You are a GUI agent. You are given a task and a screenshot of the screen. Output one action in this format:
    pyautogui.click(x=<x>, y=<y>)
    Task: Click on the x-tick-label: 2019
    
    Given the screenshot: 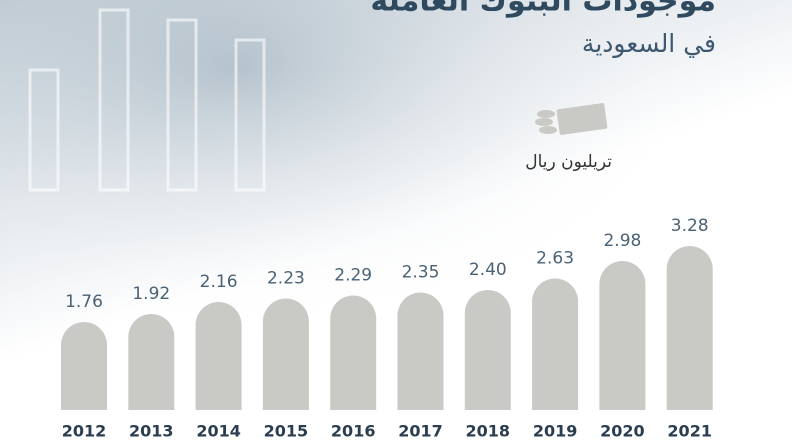 What is the action you would take?
    pyautogui.click(x=555, y=431)
    